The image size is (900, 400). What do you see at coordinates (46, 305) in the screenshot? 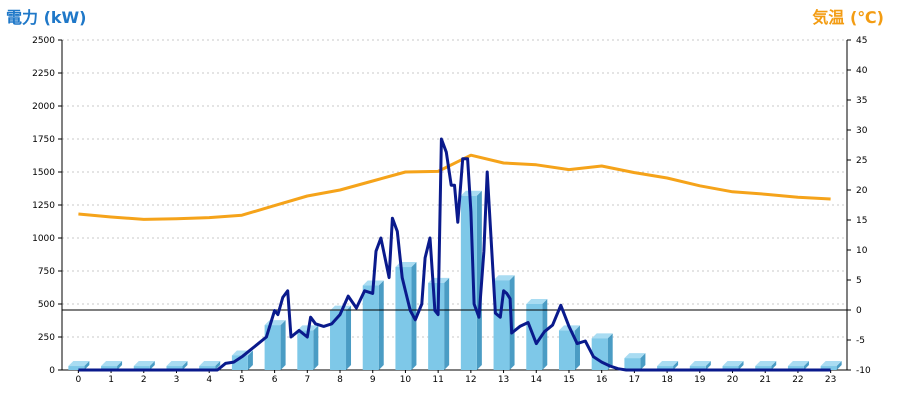
I see `left-tick-label: 500` at bounding box center [46, 305].